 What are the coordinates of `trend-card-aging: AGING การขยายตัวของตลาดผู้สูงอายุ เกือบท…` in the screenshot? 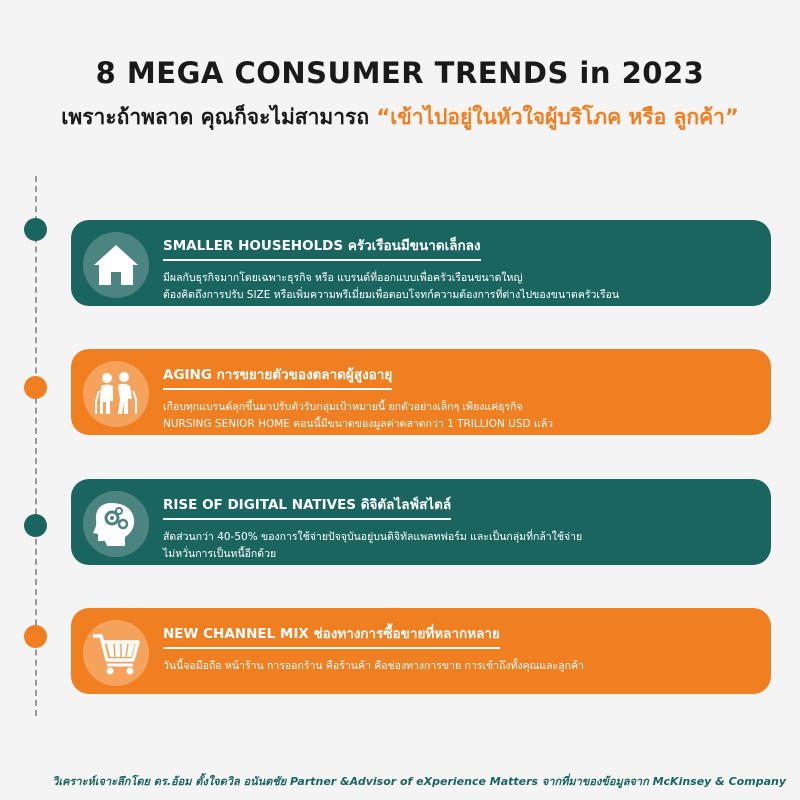 It's located at (421, 392).